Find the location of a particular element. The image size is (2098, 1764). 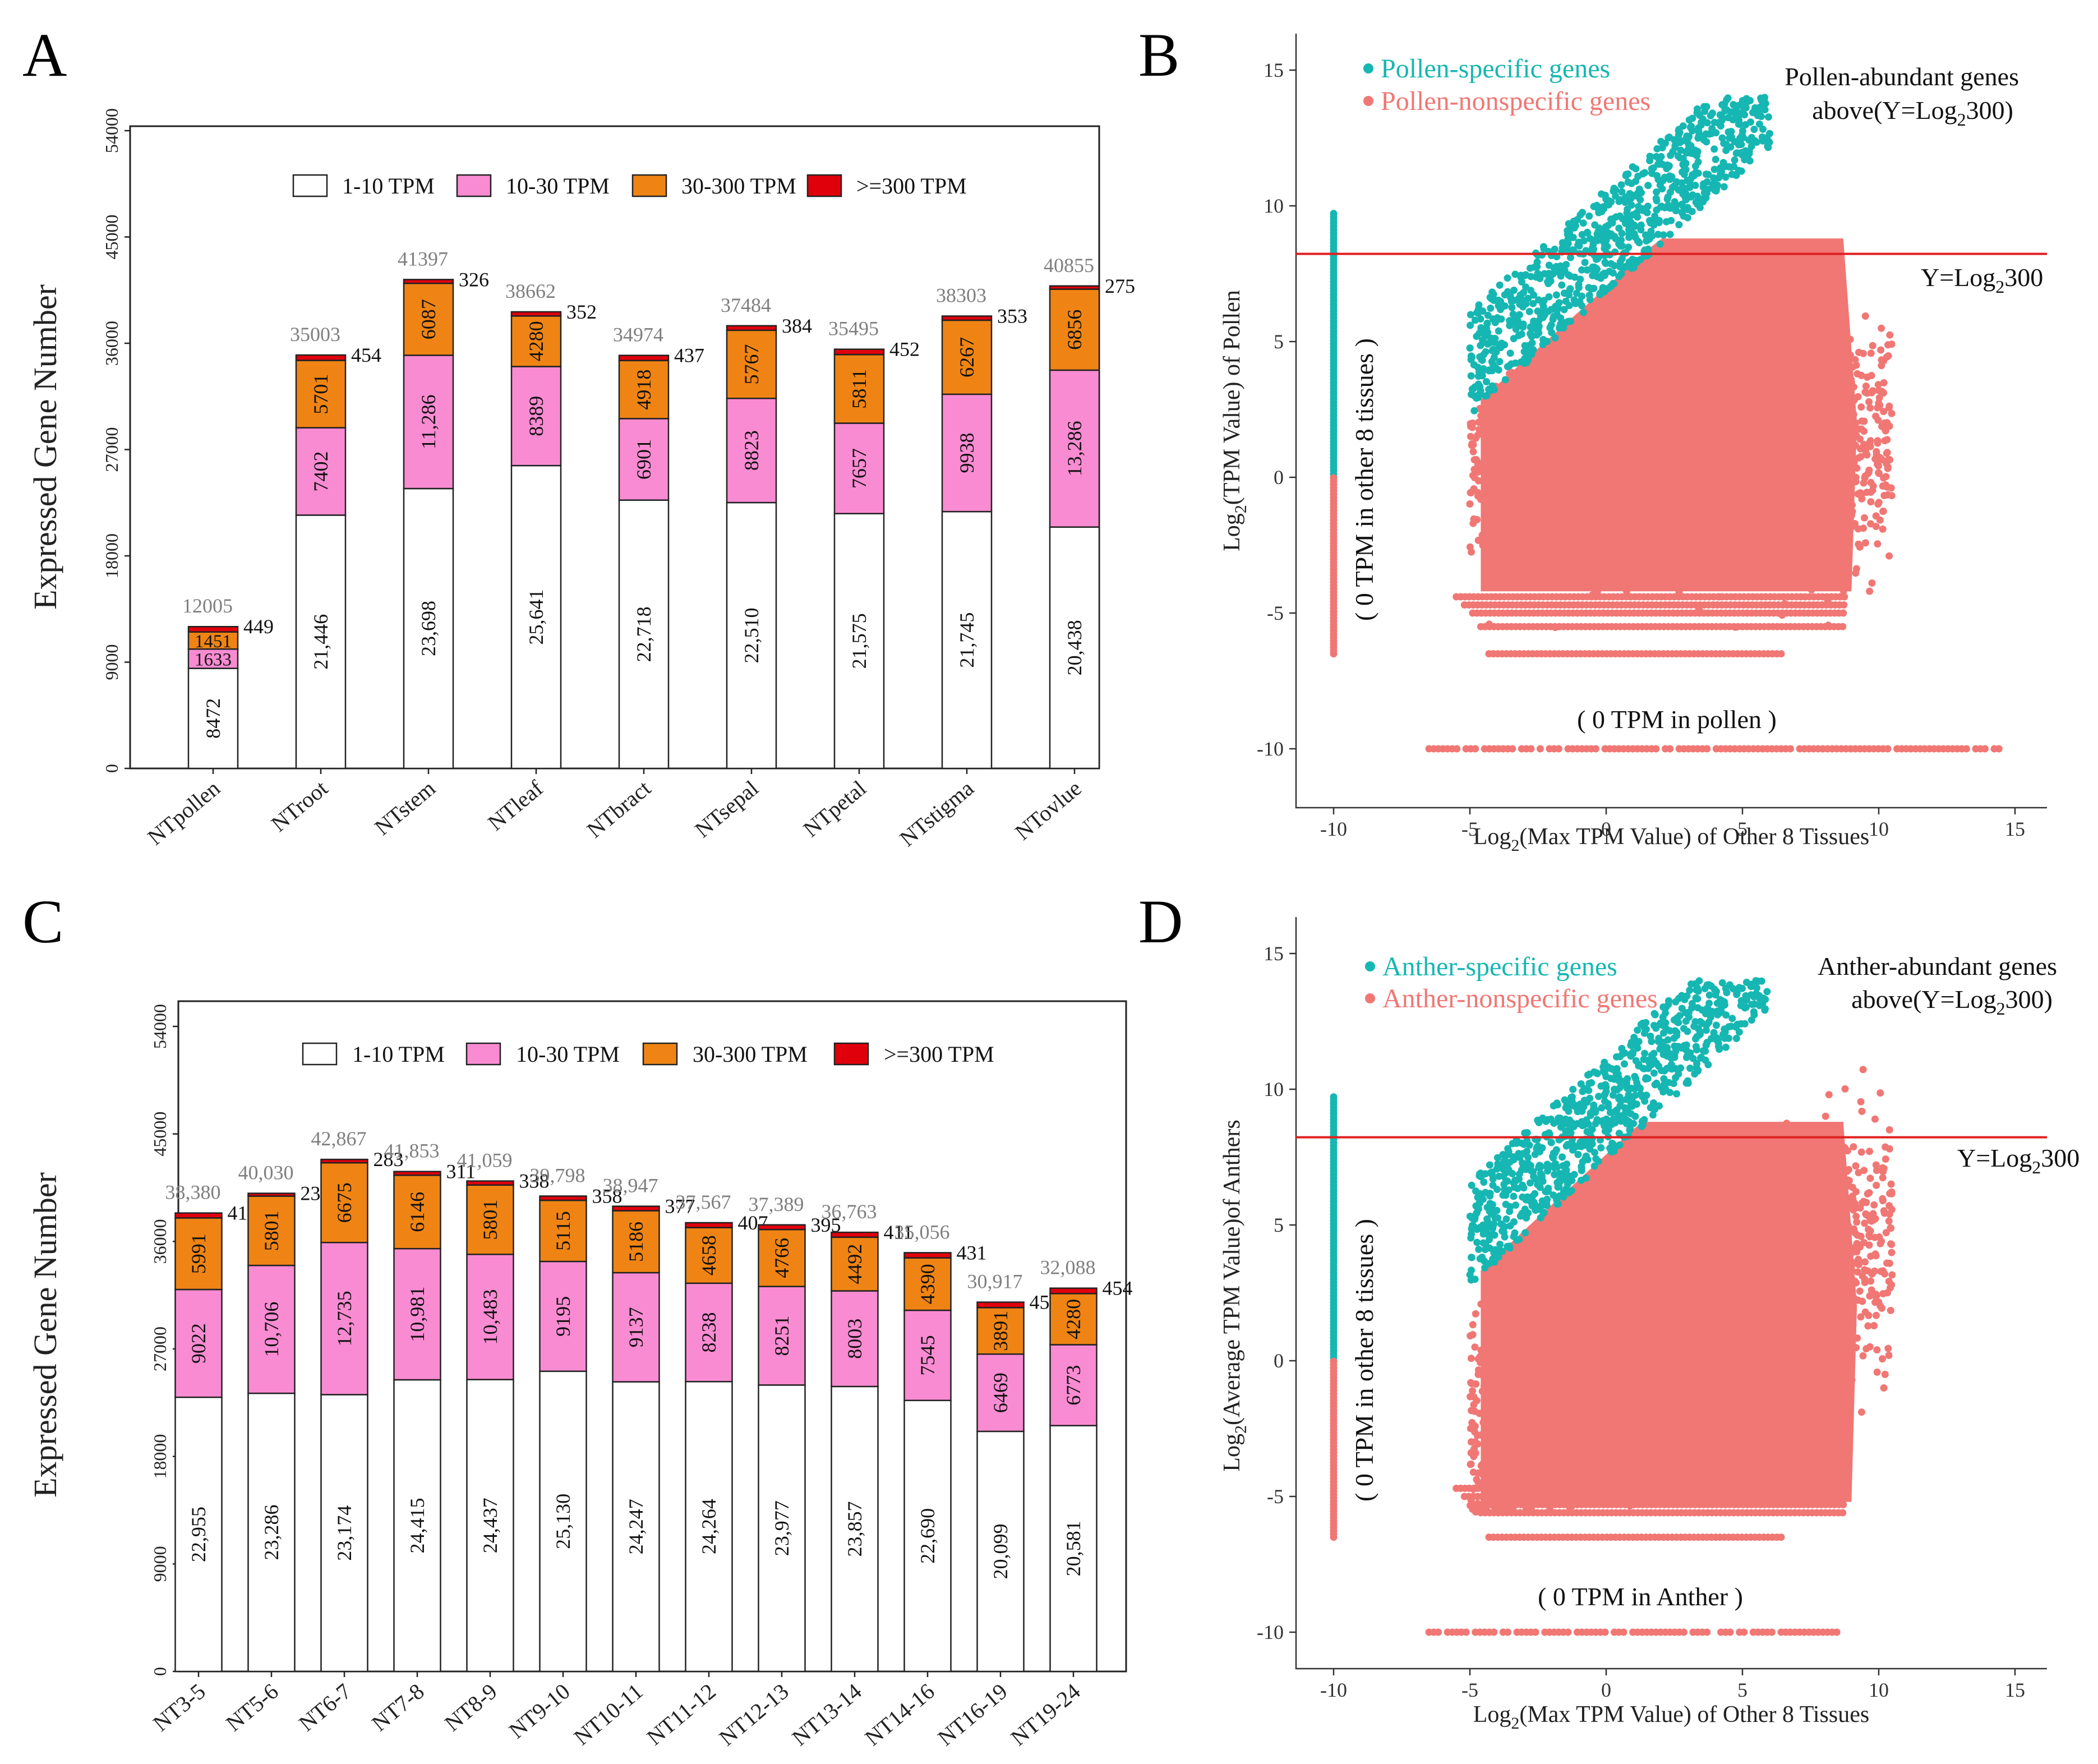

bar-value-label: 12,735 is located at coordinates (344, 1319).